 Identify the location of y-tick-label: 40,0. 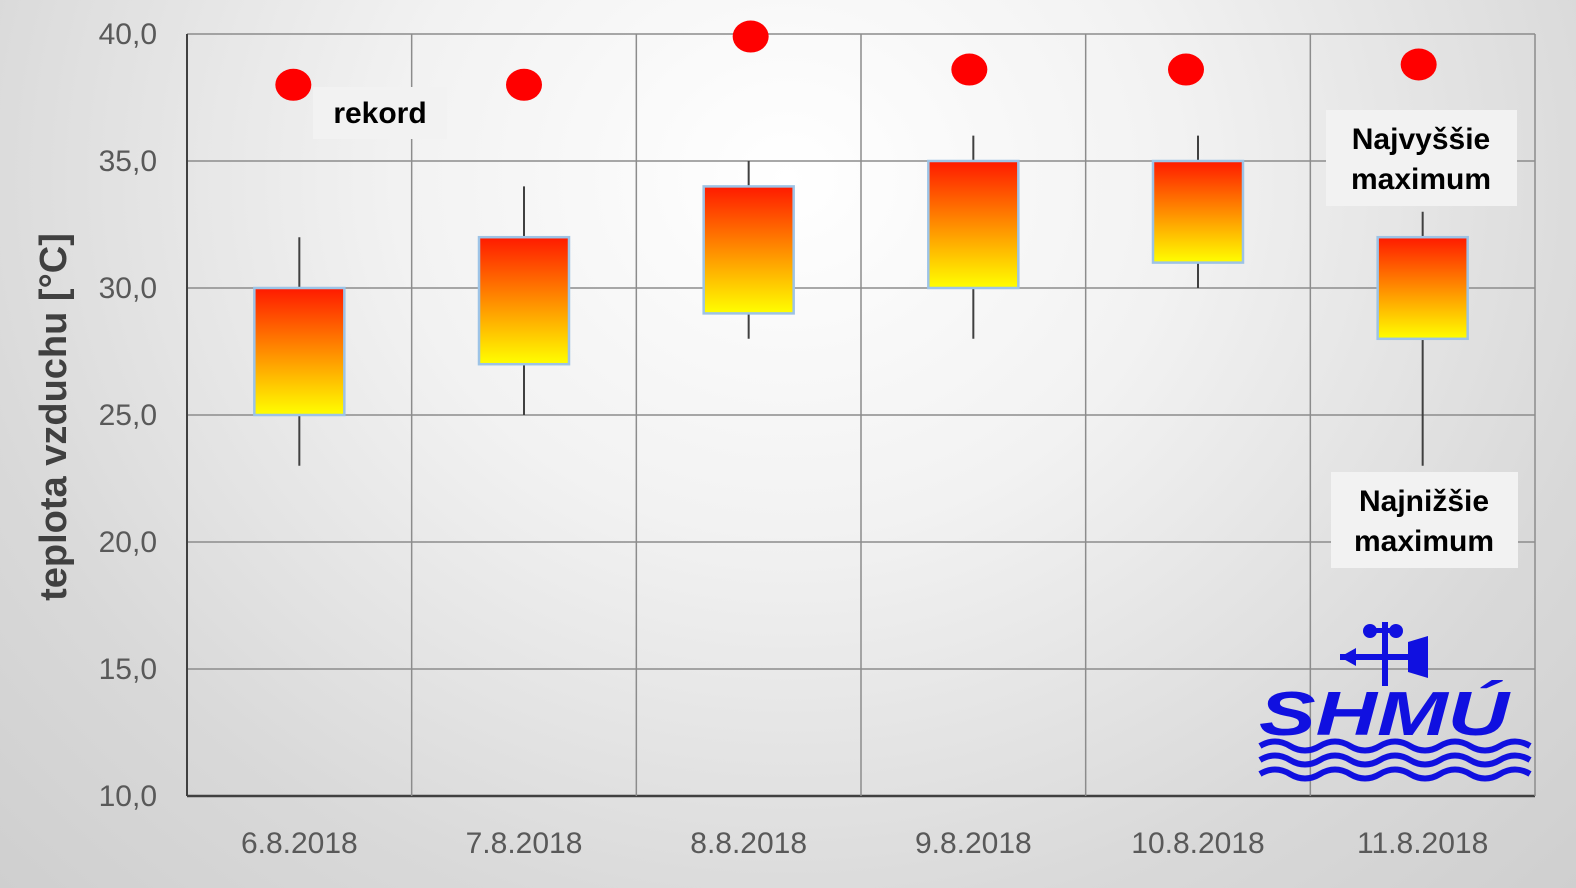
(128, 34).